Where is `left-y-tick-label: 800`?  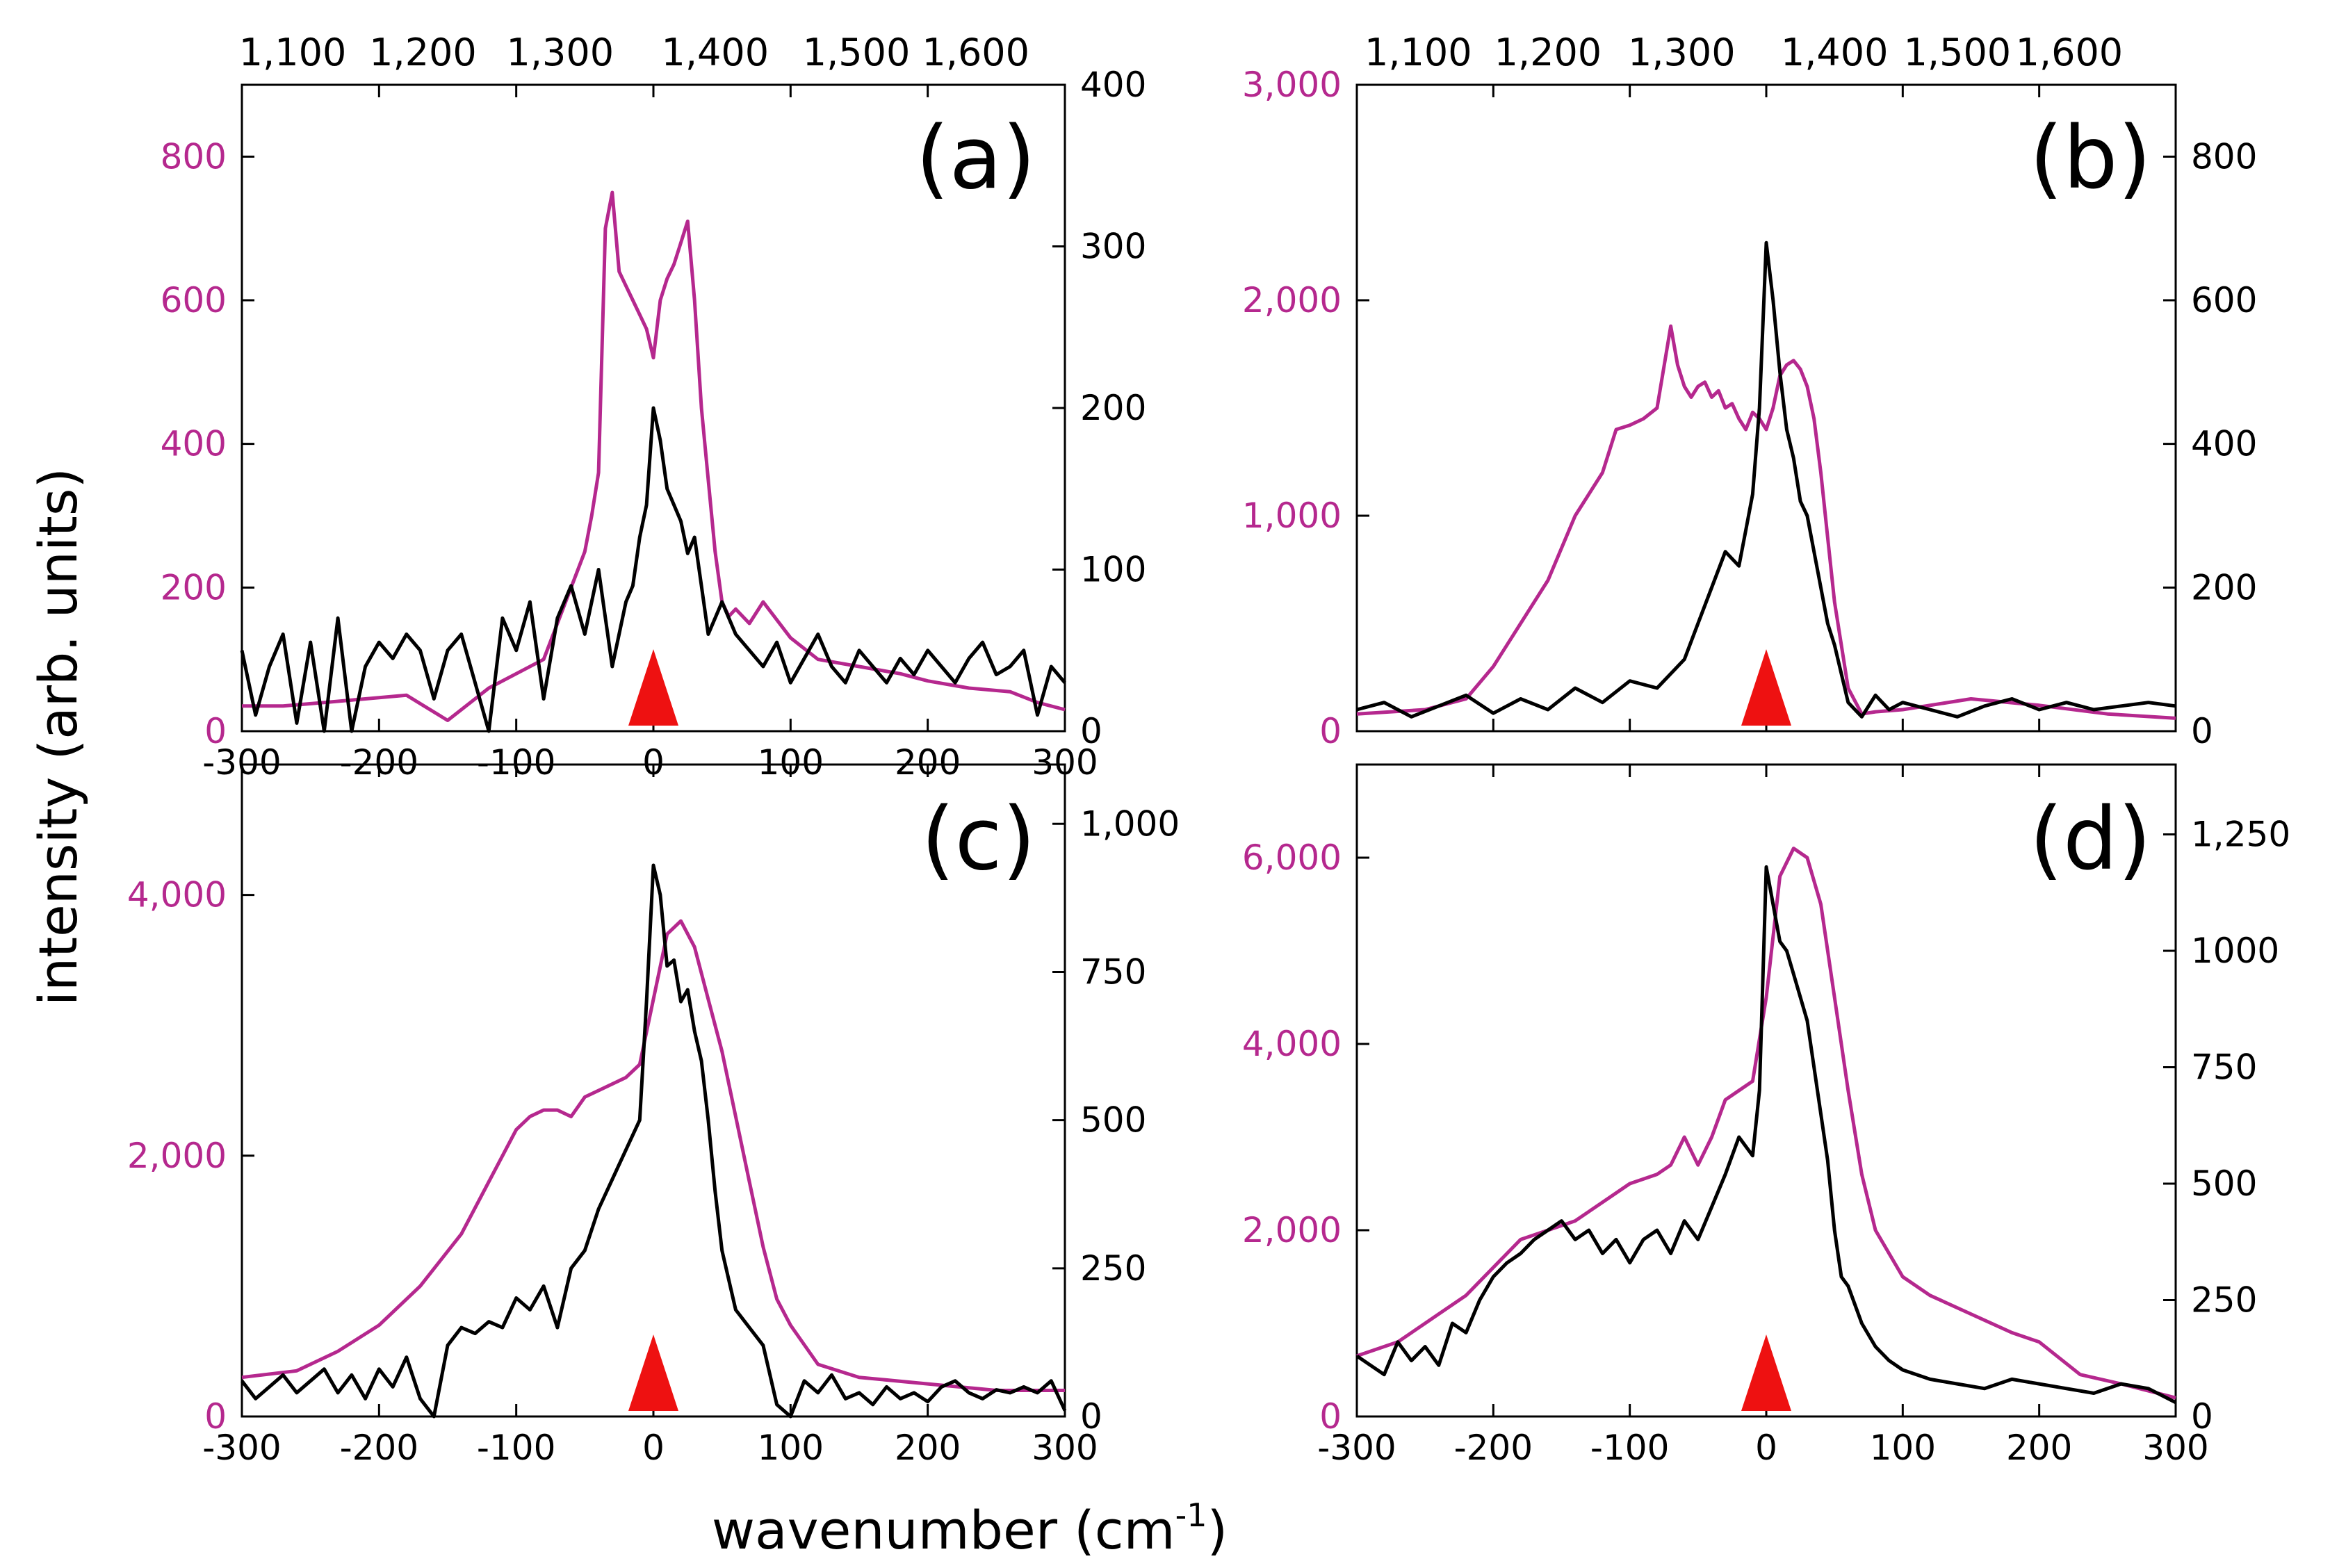 left-y-tick-label: 800 is located at coordinates (194, 156).